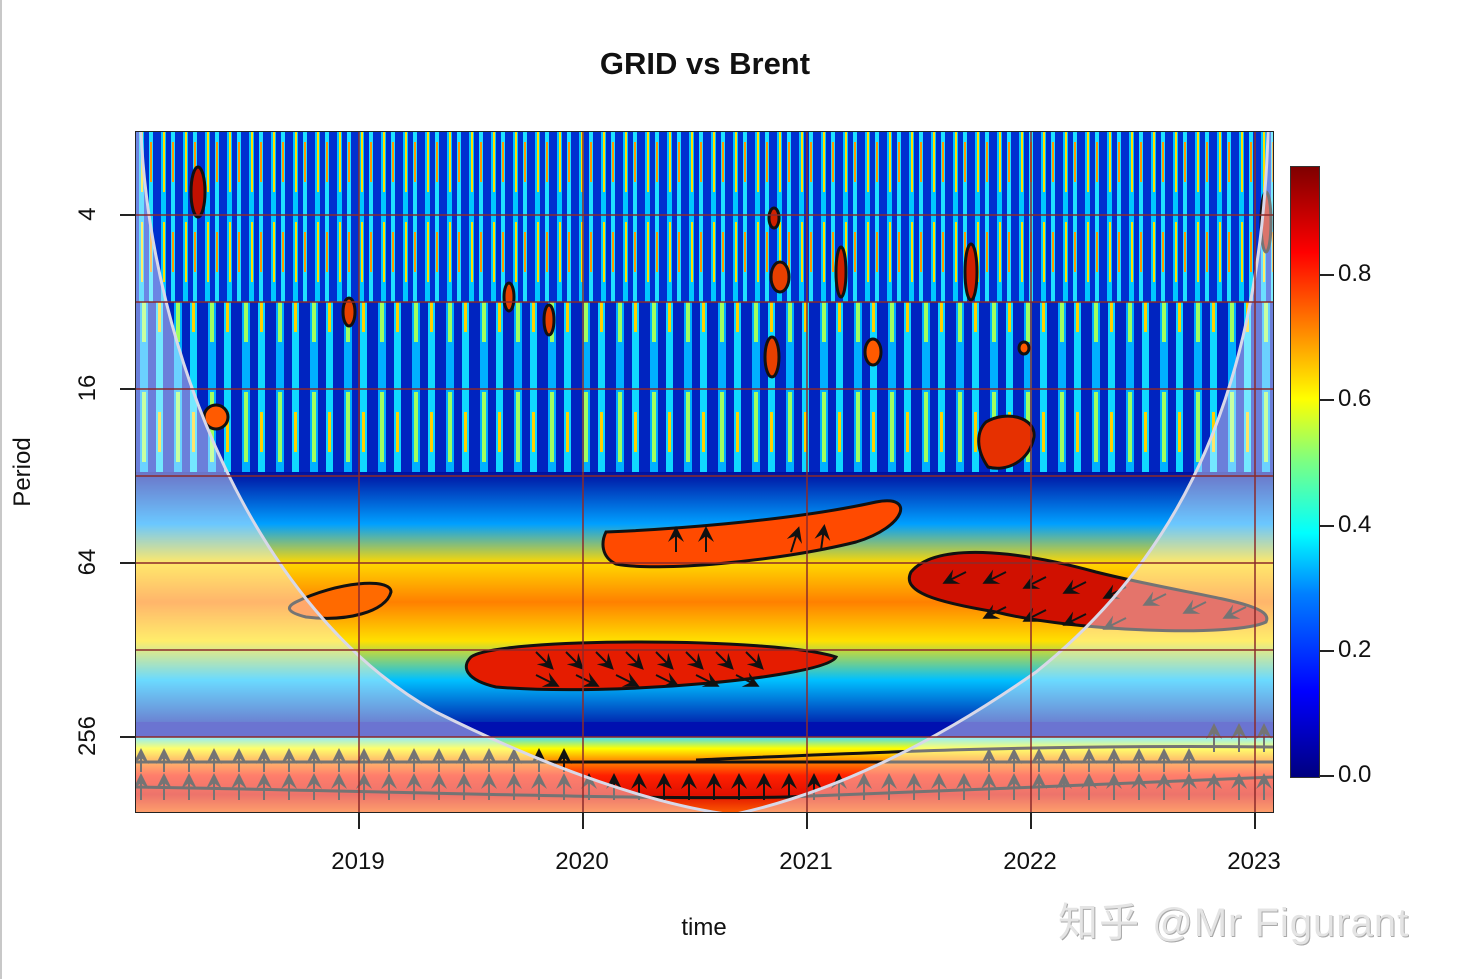 The height and width of the screenshot is (979, 1473). What do you see at coordinates (87, 214) in the screenshot?
I see `y-tick-label-4: 4` at bounding box center [87, 214].